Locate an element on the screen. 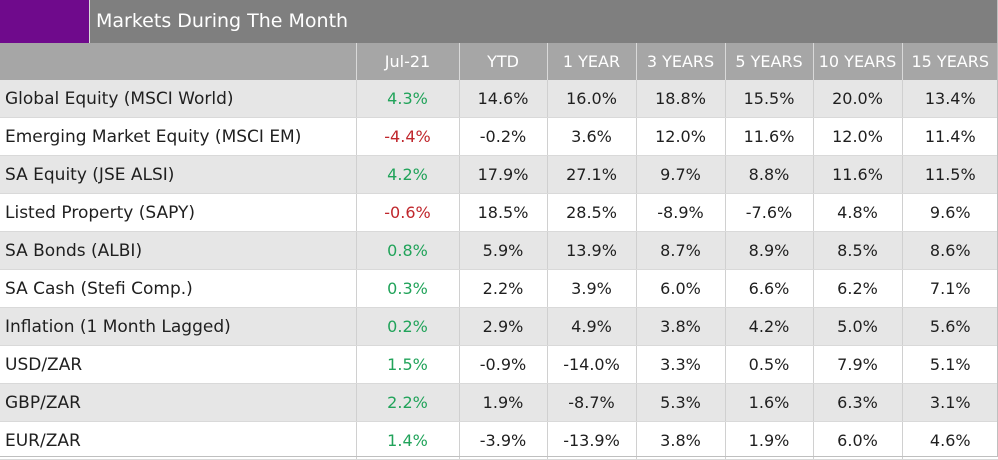 This screenshot has height=460, width=998. value-cell: 4.2% is located at coordinates (768, 326).